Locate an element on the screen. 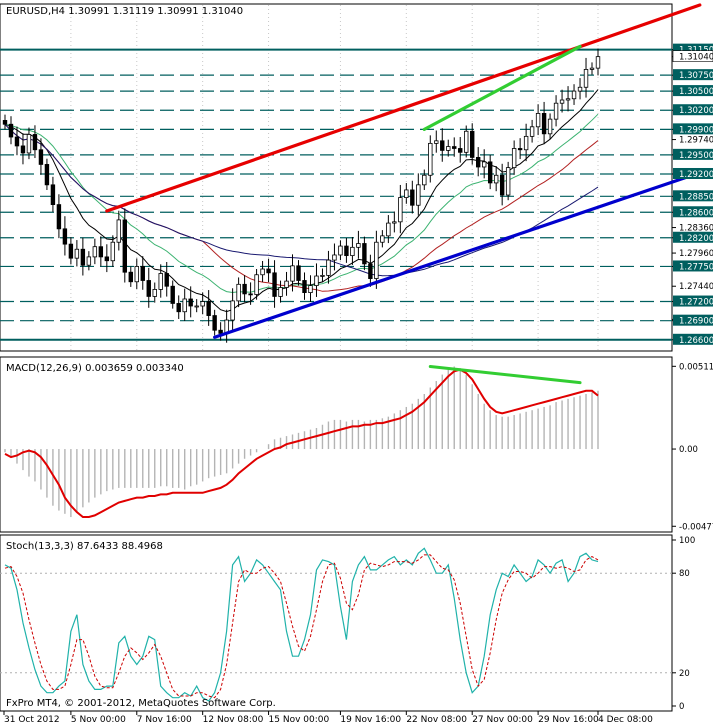  time-tick-label: 31 Oct 2012 is located at coordinates (32, 720).